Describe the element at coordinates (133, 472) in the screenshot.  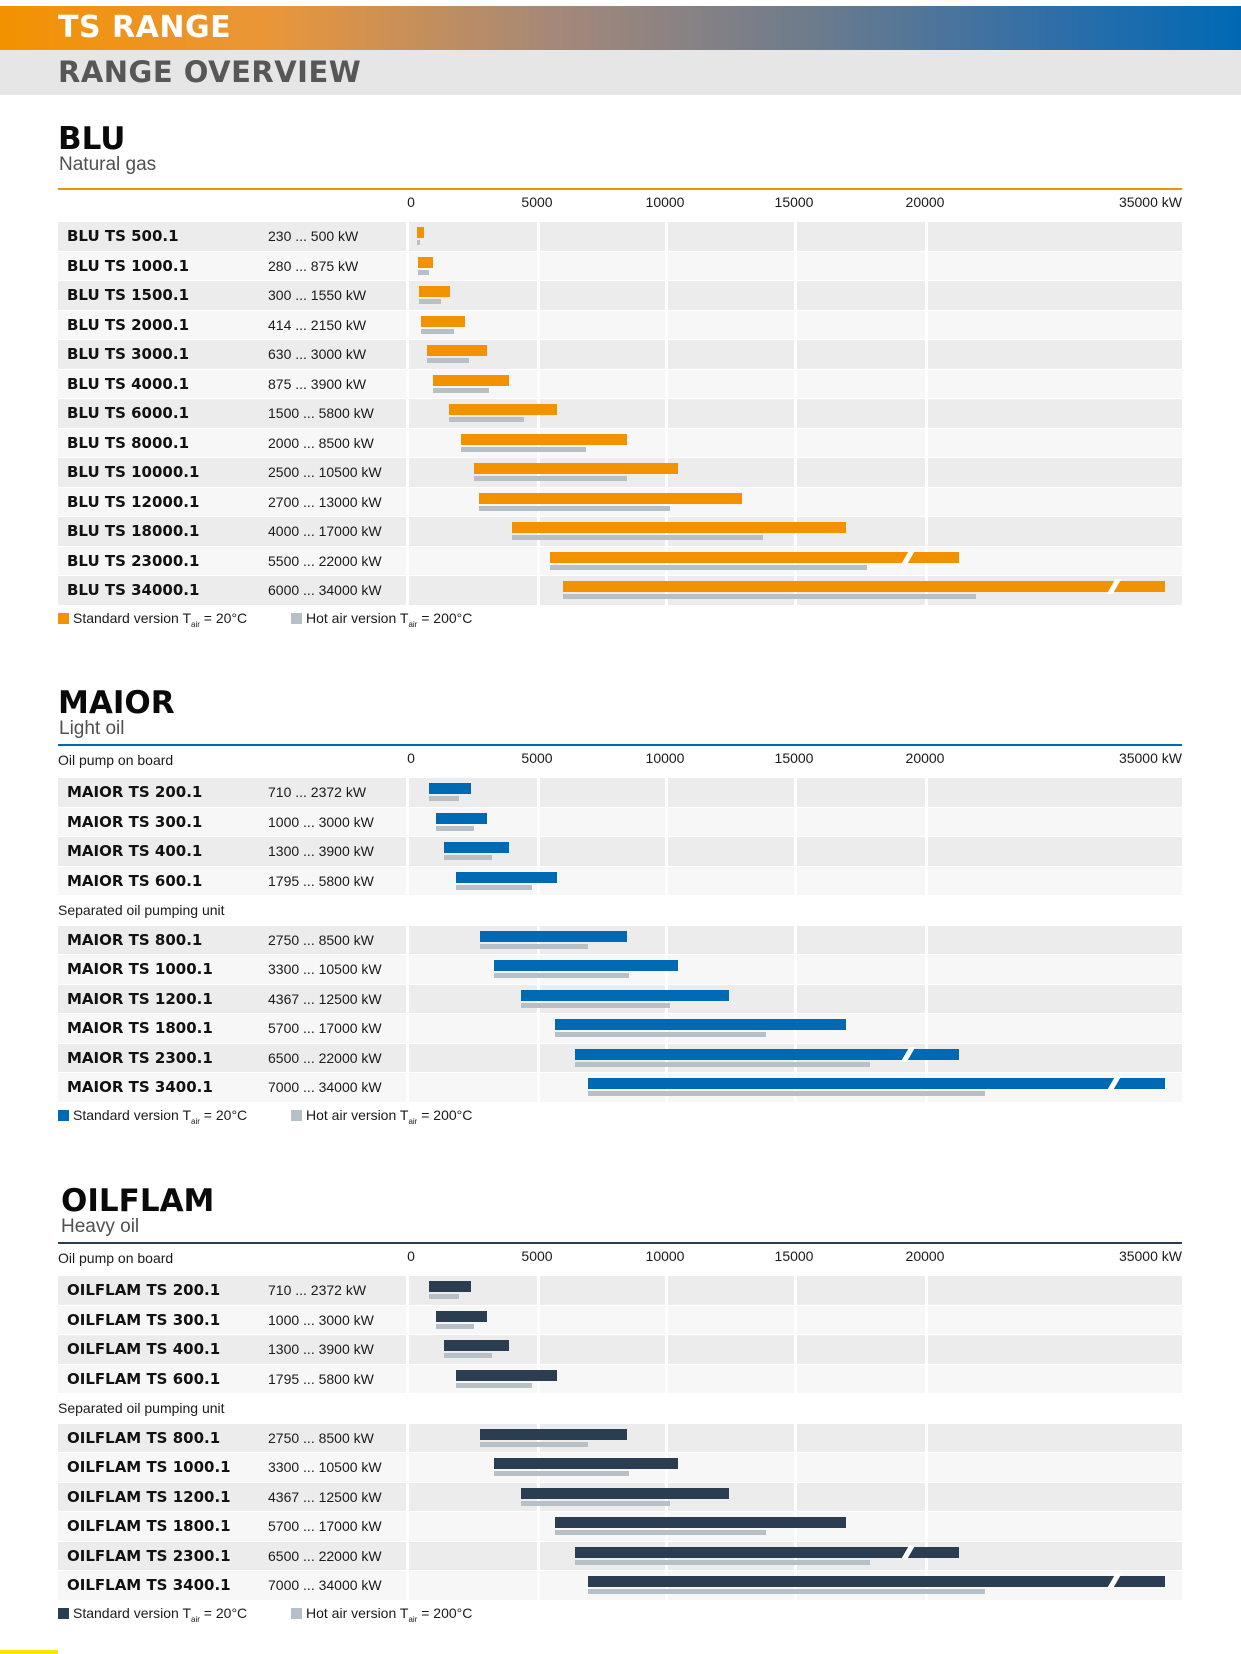
I see `model-name: BLU TS 10000.1` at that location.